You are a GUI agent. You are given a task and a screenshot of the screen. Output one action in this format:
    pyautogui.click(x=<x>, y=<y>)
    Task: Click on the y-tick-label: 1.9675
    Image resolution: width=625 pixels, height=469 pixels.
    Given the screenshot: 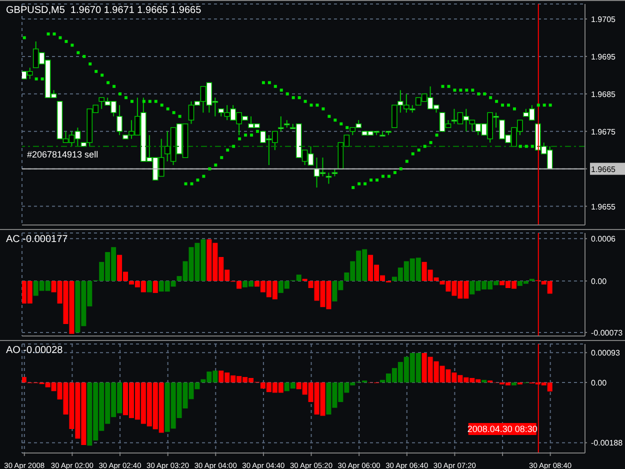 What is the action you would take?
    pyautogui.click(x=603, y=131)
    